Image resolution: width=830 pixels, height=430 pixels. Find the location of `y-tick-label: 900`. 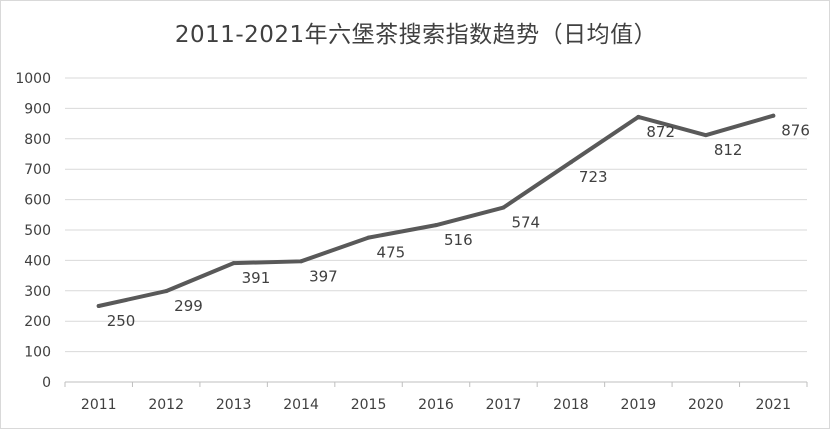

y-tick-label: 900 is located at coordinates (37, 109).